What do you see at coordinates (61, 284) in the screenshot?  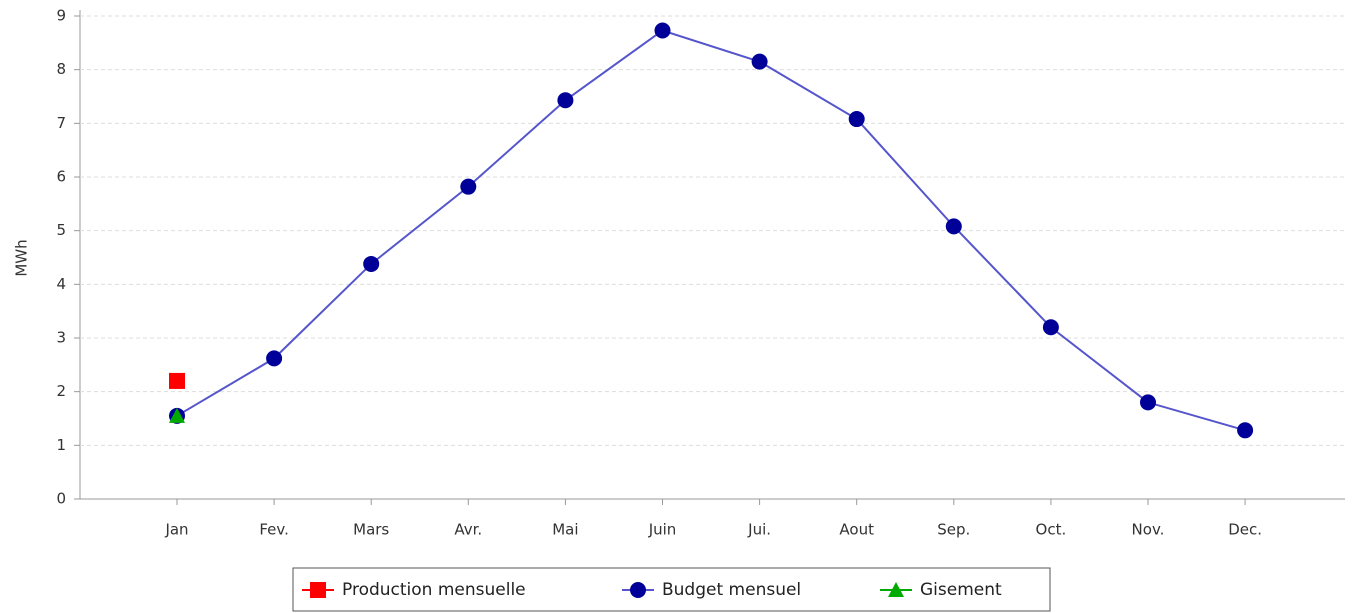 I see `y-tick-label: 4` at bounding box center [61, 284].